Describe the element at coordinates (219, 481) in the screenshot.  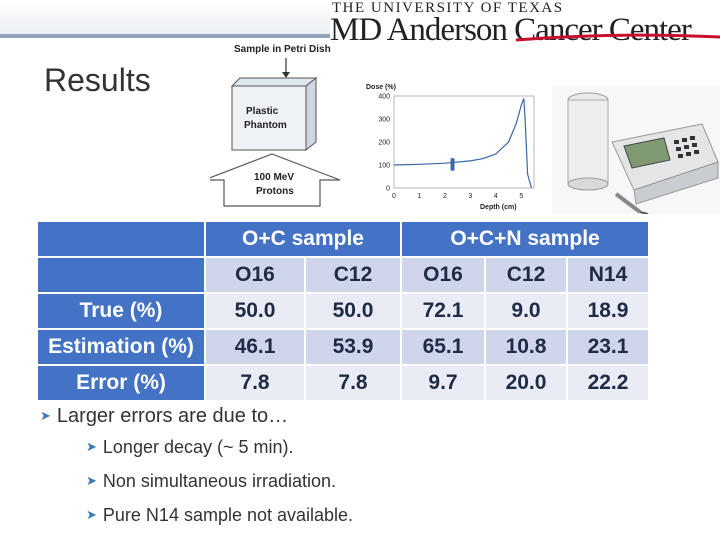
I see `sub-bullet-text: Non simultaneous irradiation.` at that location.